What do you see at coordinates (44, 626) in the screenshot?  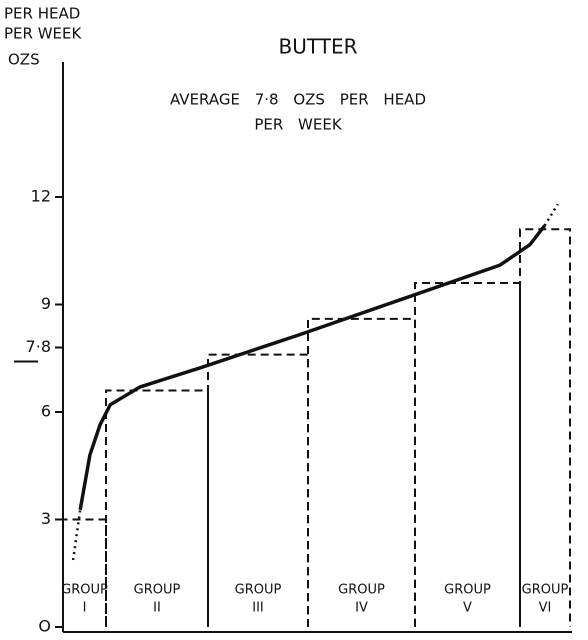 I see `y-tick-label: O` at bounding box center [44, 626].